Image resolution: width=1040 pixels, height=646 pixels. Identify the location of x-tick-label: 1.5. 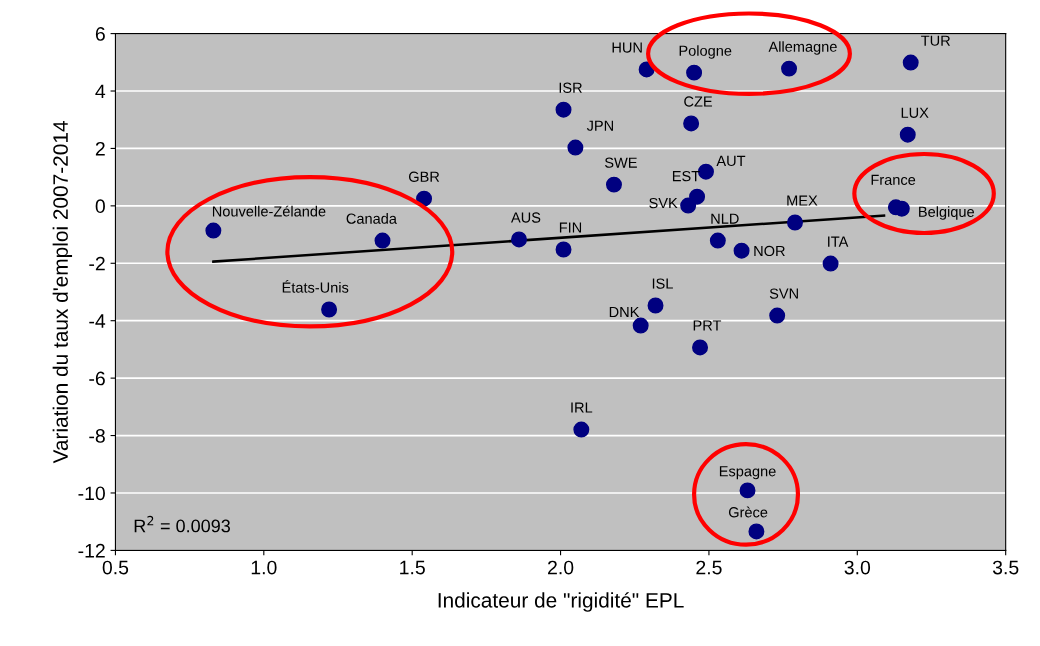
(412, 567).